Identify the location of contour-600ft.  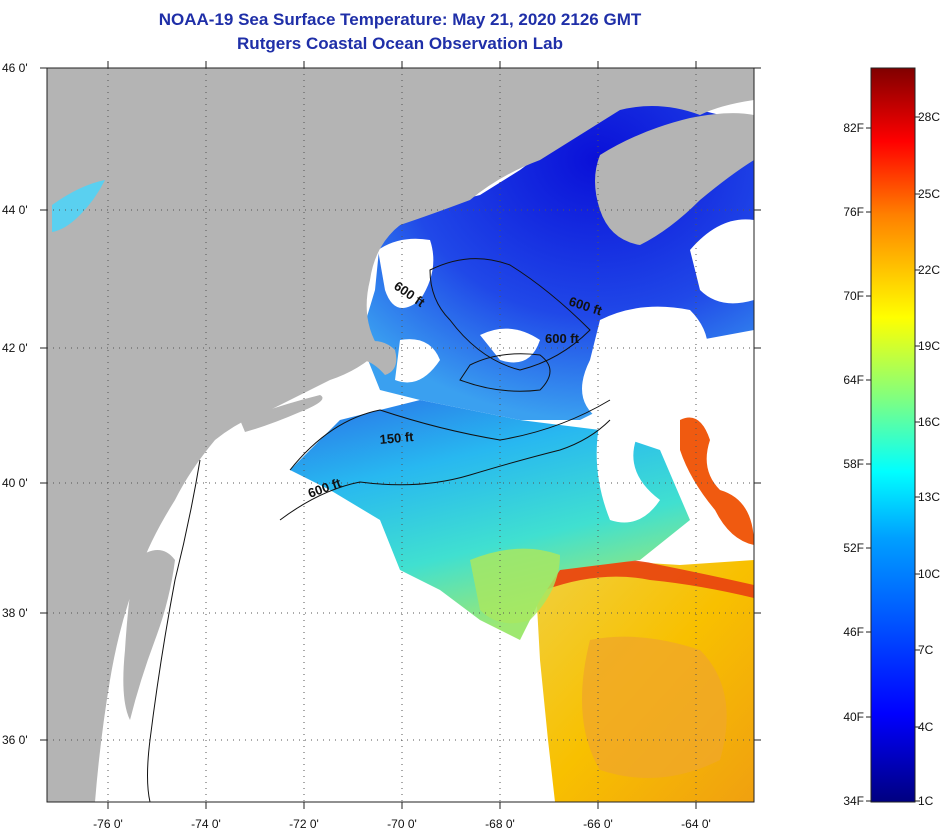
(445, 470).